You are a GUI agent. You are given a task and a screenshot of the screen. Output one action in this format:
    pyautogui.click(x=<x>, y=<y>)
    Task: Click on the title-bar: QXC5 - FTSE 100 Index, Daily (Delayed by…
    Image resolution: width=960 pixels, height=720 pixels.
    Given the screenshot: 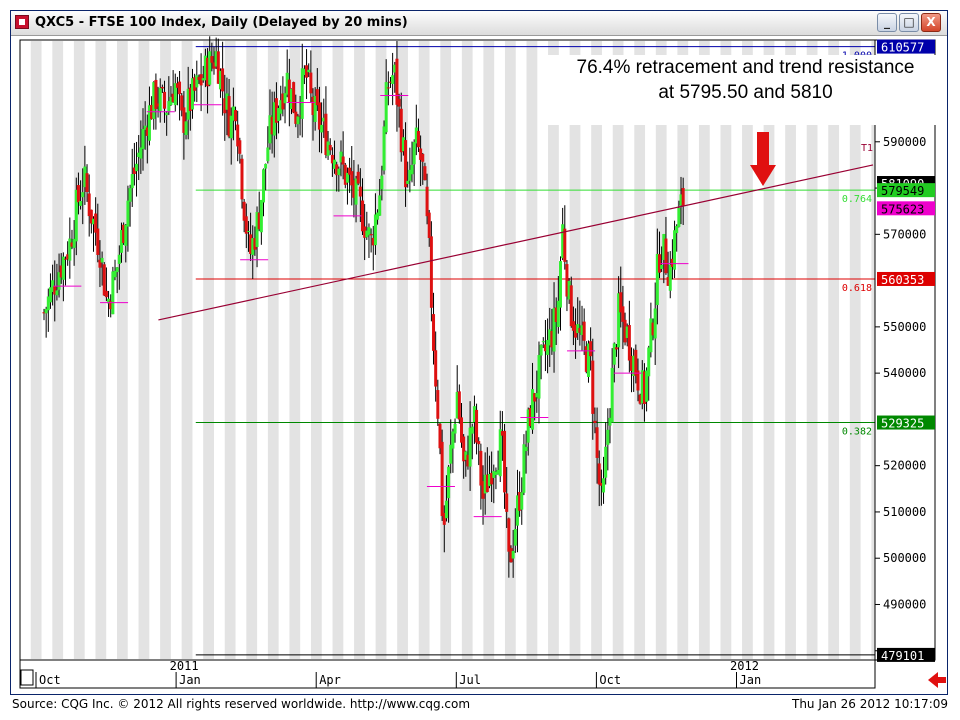 What is the action you would take?
    pyautogui.click(x=479, y=23)
    